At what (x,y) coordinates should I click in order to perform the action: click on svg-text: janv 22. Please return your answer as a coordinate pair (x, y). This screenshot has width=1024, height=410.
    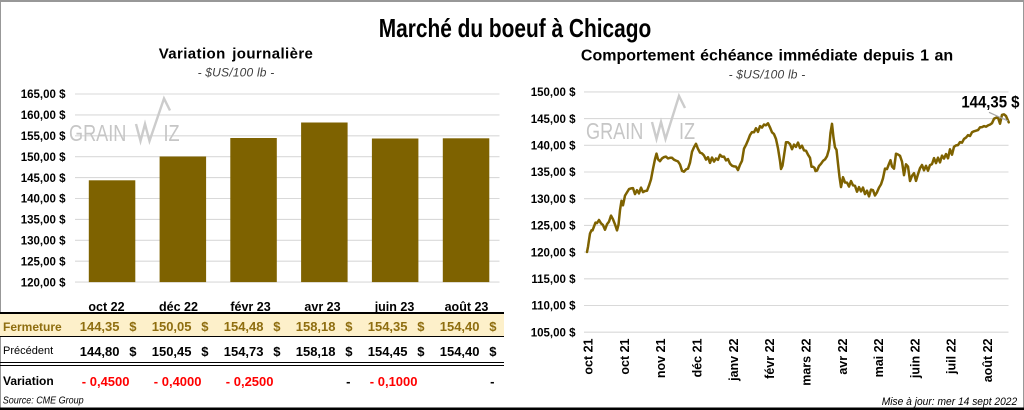
    Looking at the image, I should click on (734, 359).